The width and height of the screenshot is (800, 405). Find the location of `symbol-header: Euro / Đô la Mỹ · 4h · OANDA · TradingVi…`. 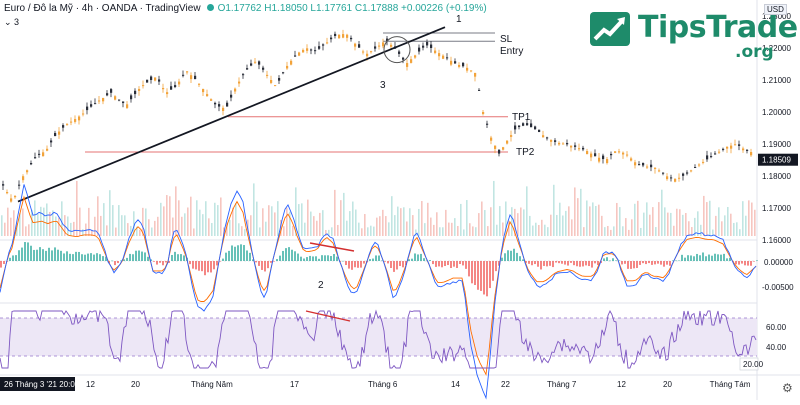

symbol-header: Euro / Đô la Mỹ · 4h · OANDA · TradingVi… is located at coordinates (245, 9).